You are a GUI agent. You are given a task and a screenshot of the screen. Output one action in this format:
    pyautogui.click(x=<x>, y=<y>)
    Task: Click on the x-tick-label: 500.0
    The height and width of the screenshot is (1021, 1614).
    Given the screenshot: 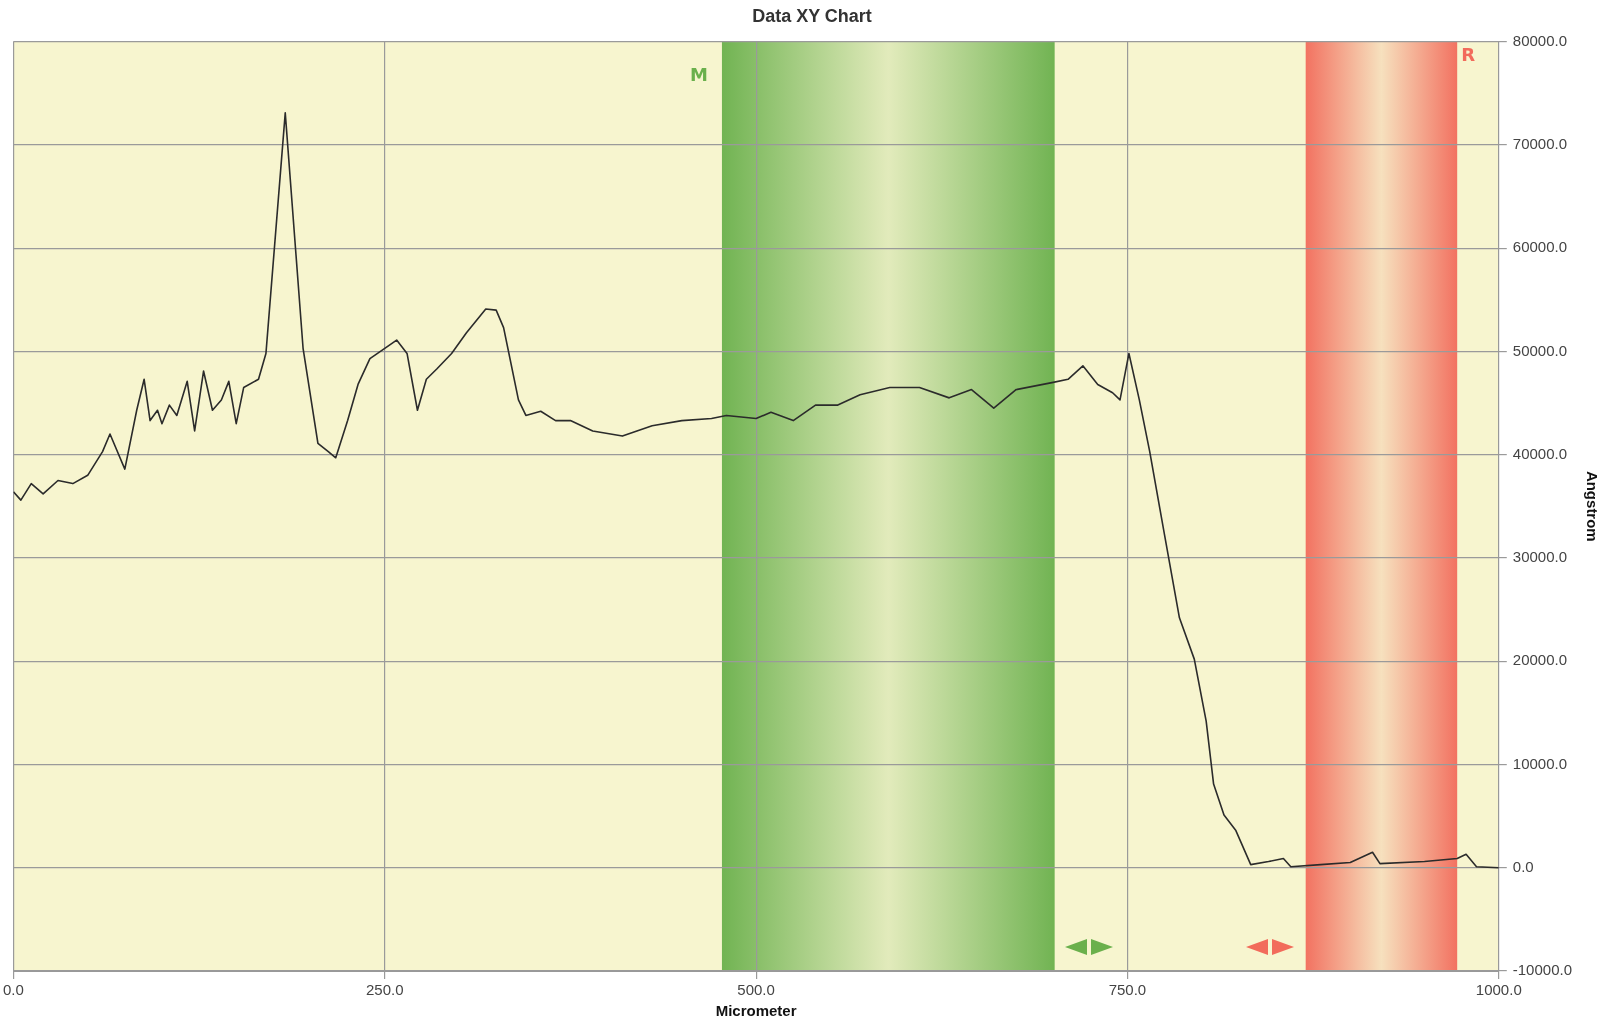 What is the action you would take?
    pyautogui.click(x=756, y=990)
    